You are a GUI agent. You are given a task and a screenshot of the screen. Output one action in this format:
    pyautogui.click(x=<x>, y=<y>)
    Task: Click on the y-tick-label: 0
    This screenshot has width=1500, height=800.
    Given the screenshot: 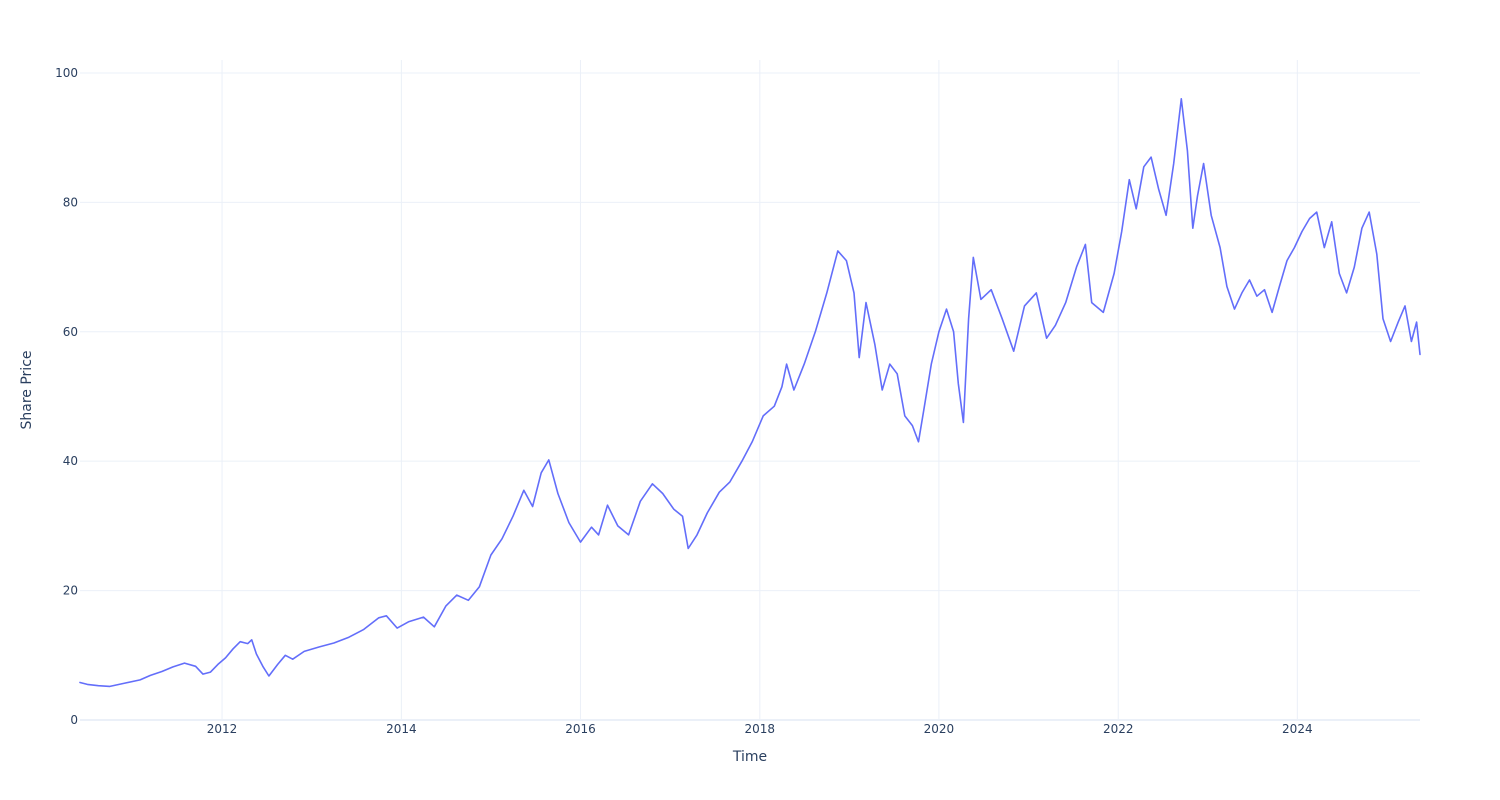 What is the action you would take?
    pyautogui.click(x=74, y=720)
    